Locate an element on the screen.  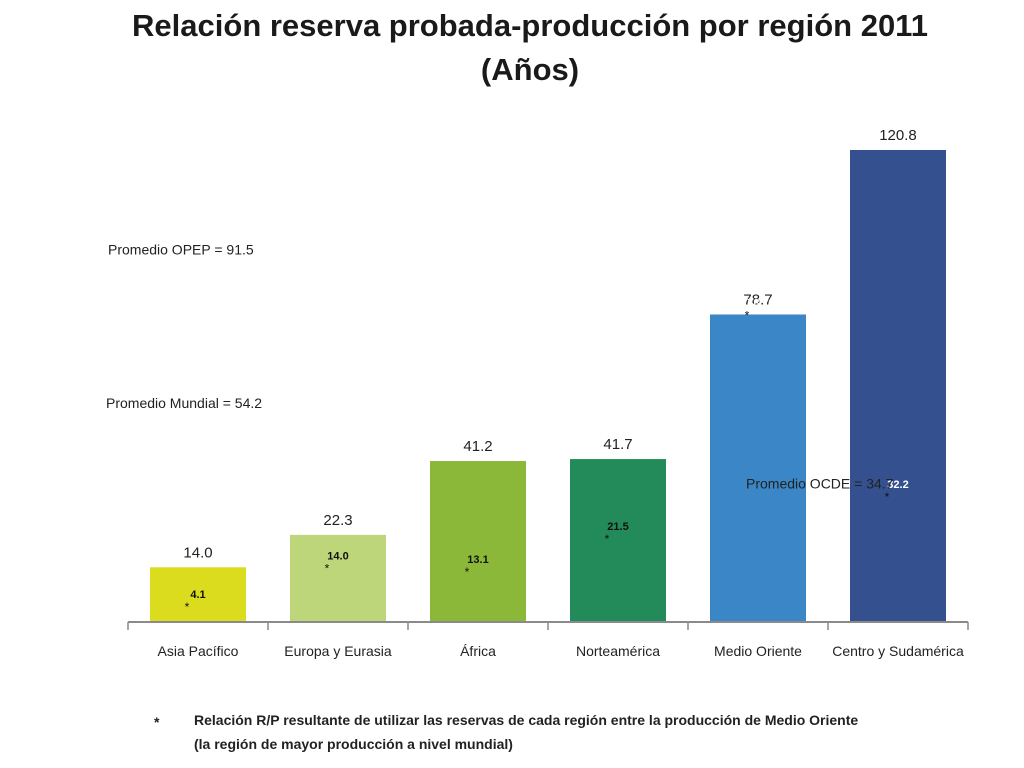
x-tick-label: Europa y Eurasia is located at coordinates (338, 651).